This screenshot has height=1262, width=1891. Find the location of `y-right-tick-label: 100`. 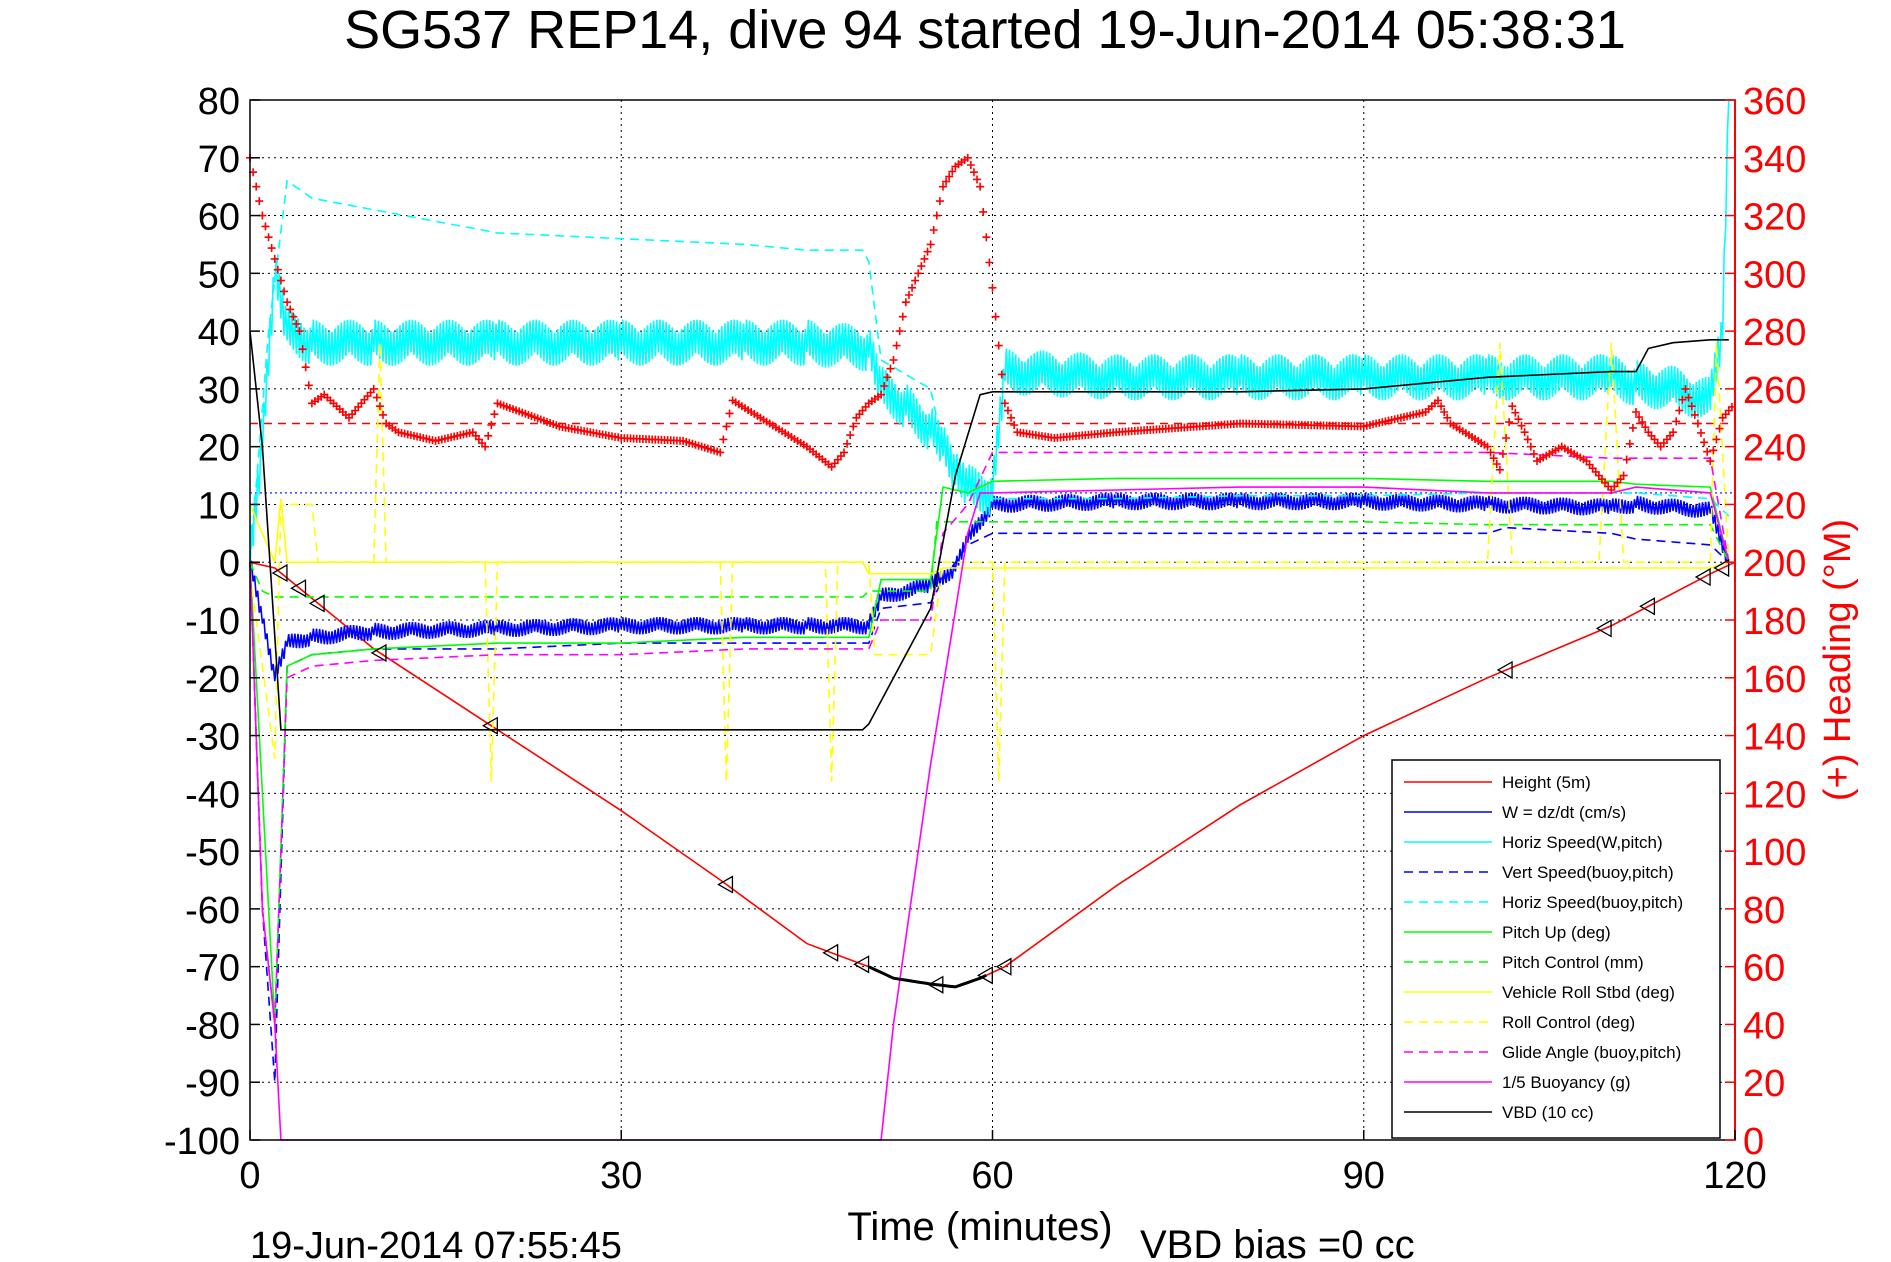

y-right-tick-label: 100 is located at coordinates (1774, 853).